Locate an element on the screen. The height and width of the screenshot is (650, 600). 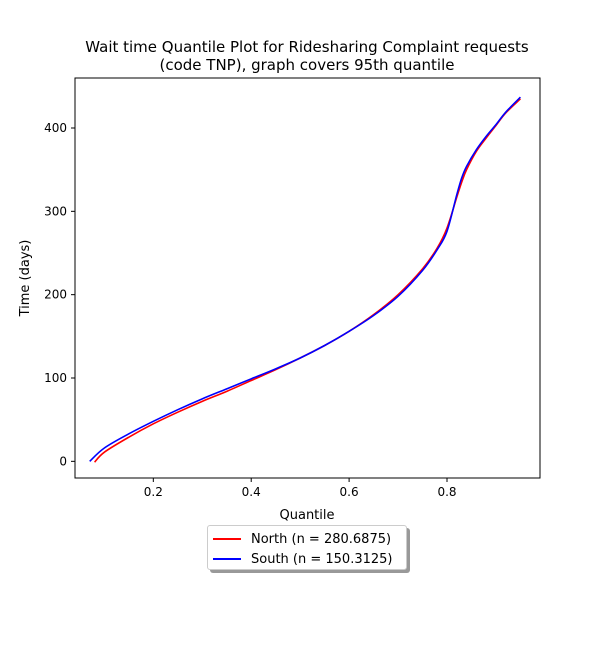
y-tick-label: 100 is located at coordinates (55, 378).